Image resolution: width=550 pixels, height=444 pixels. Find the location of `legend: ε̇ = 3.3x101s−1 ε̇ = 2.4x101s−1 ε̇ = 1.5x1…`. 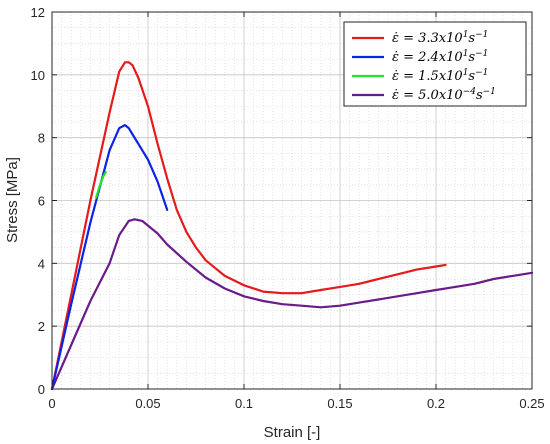

legend: ε̇ = 3.3x101s−1 ε̇ = 2.4x101s−1 ε̇ = 1.5x1… is located at coordinates (435, 64).